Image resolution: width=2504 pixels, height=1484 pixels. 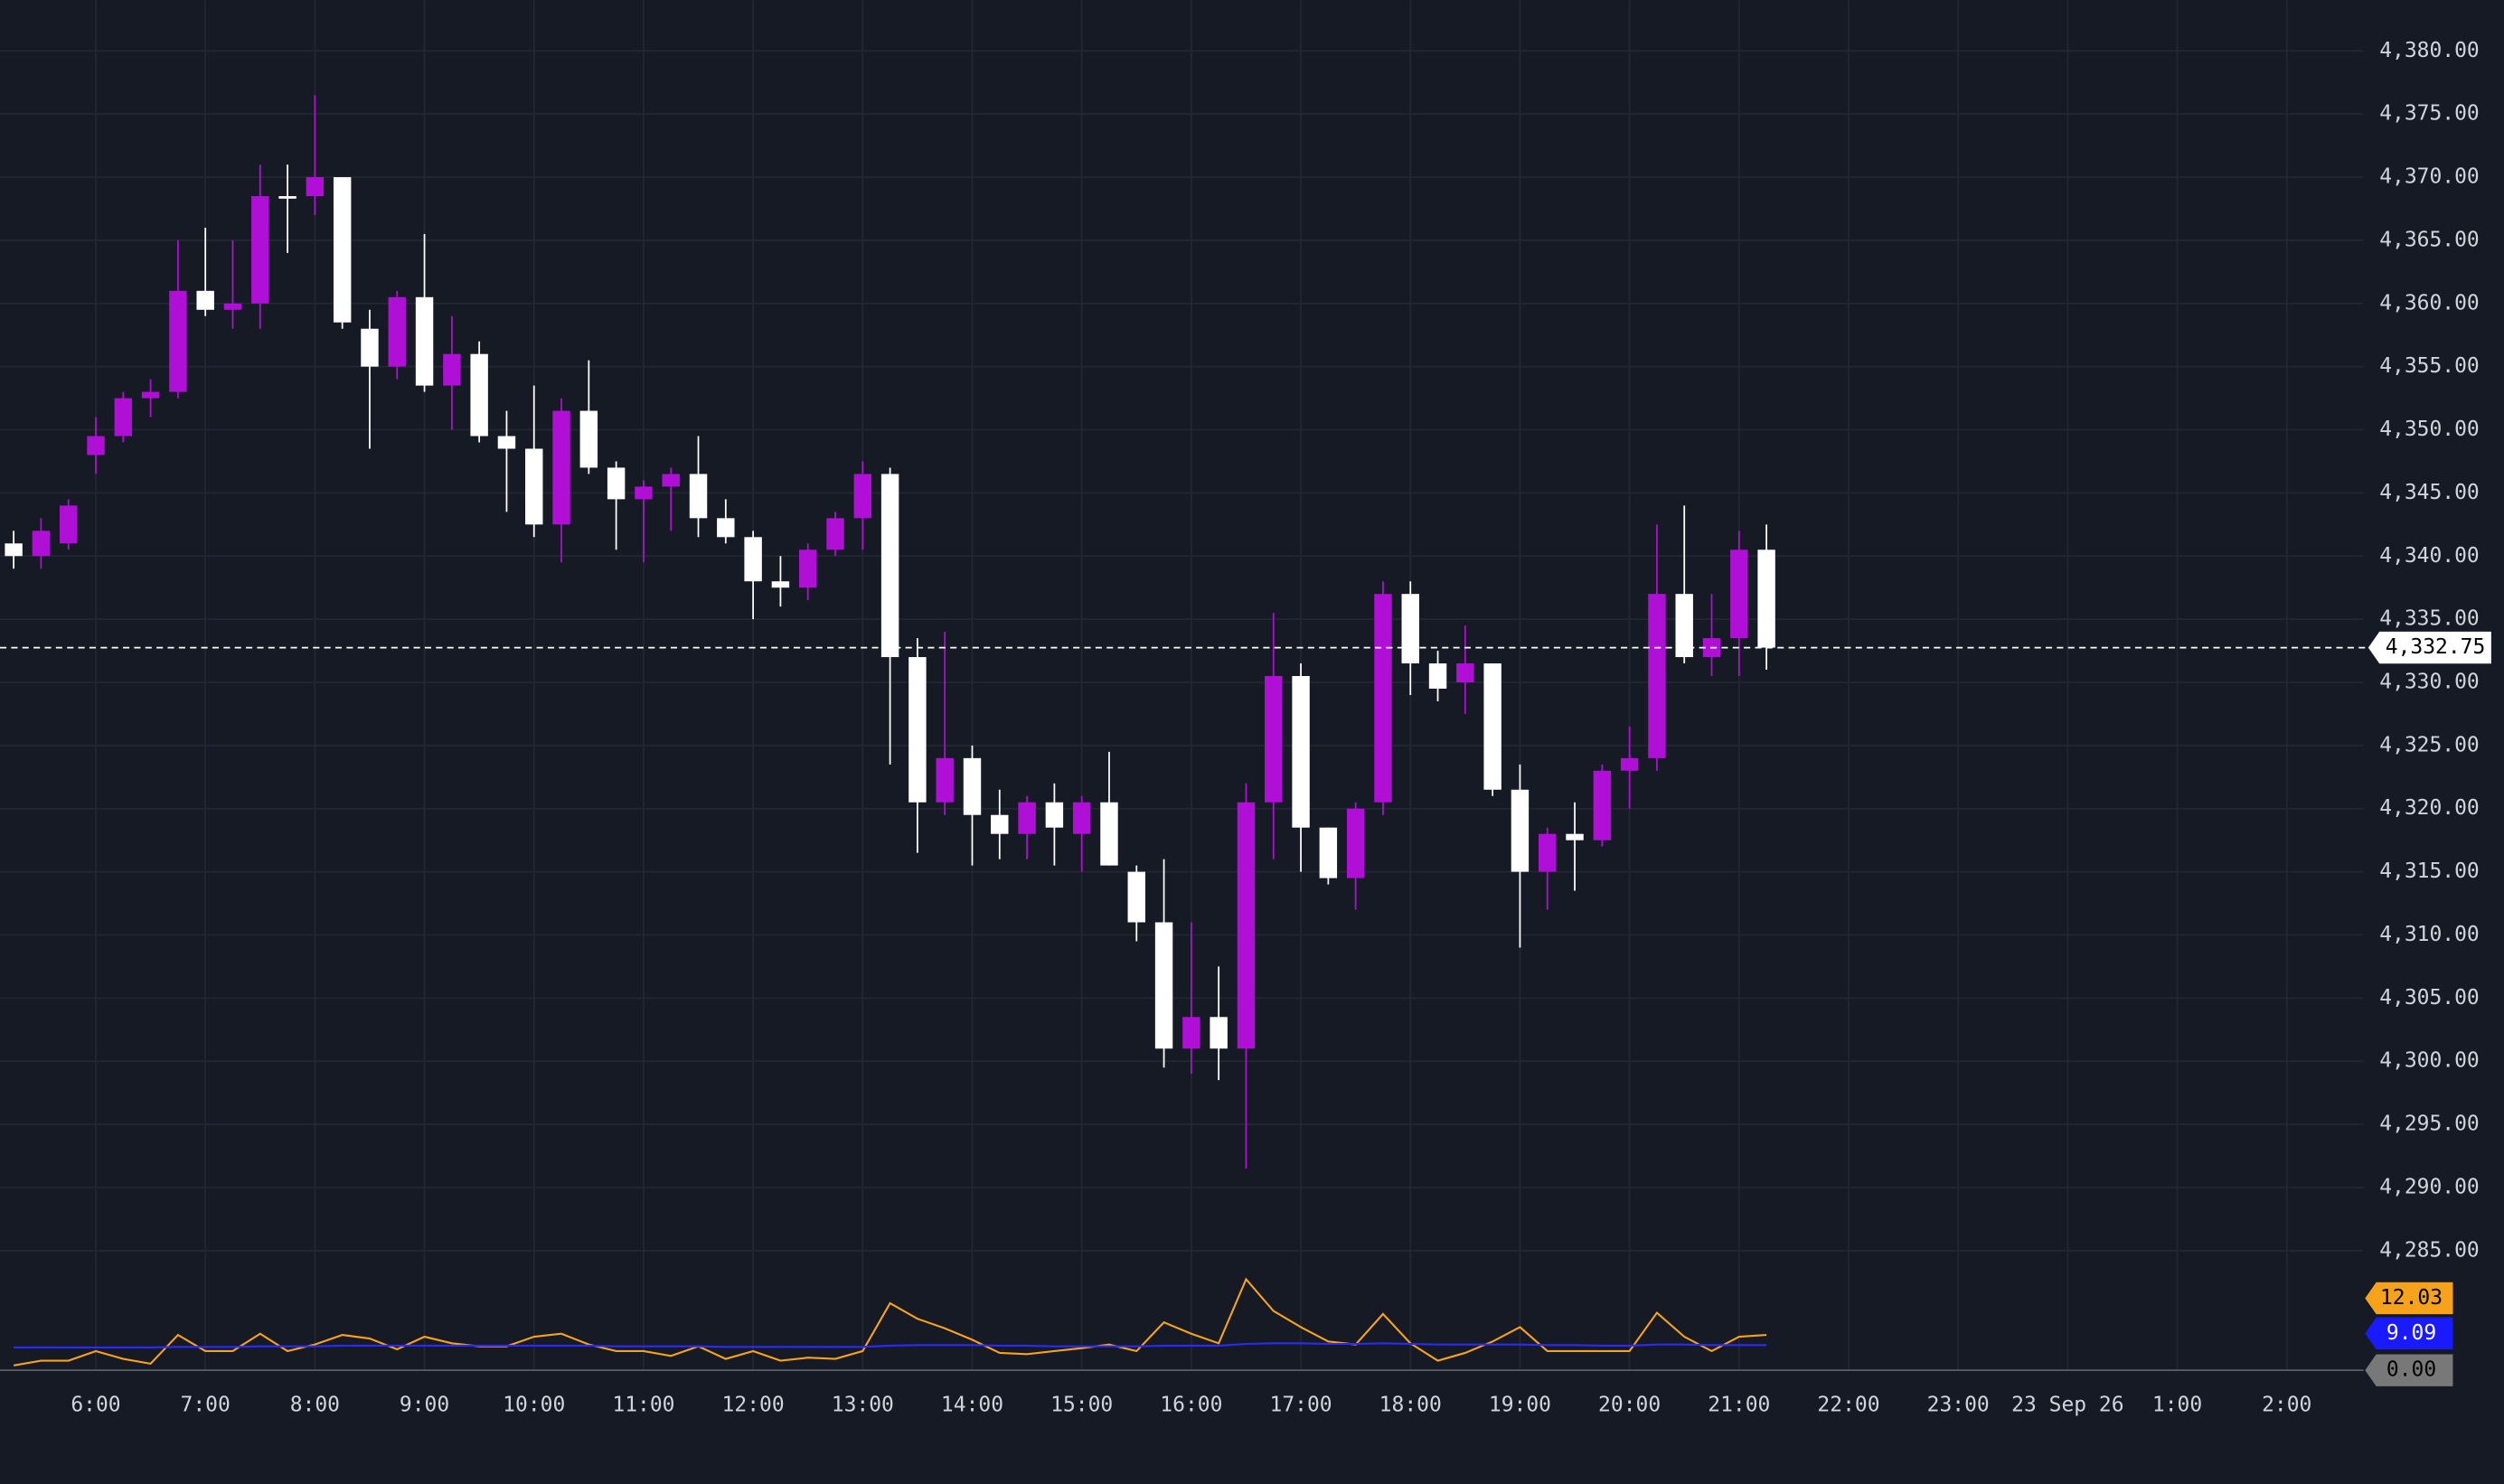 I want to click on x-tick-label: 23:00, so click(x=1958, y=1406).